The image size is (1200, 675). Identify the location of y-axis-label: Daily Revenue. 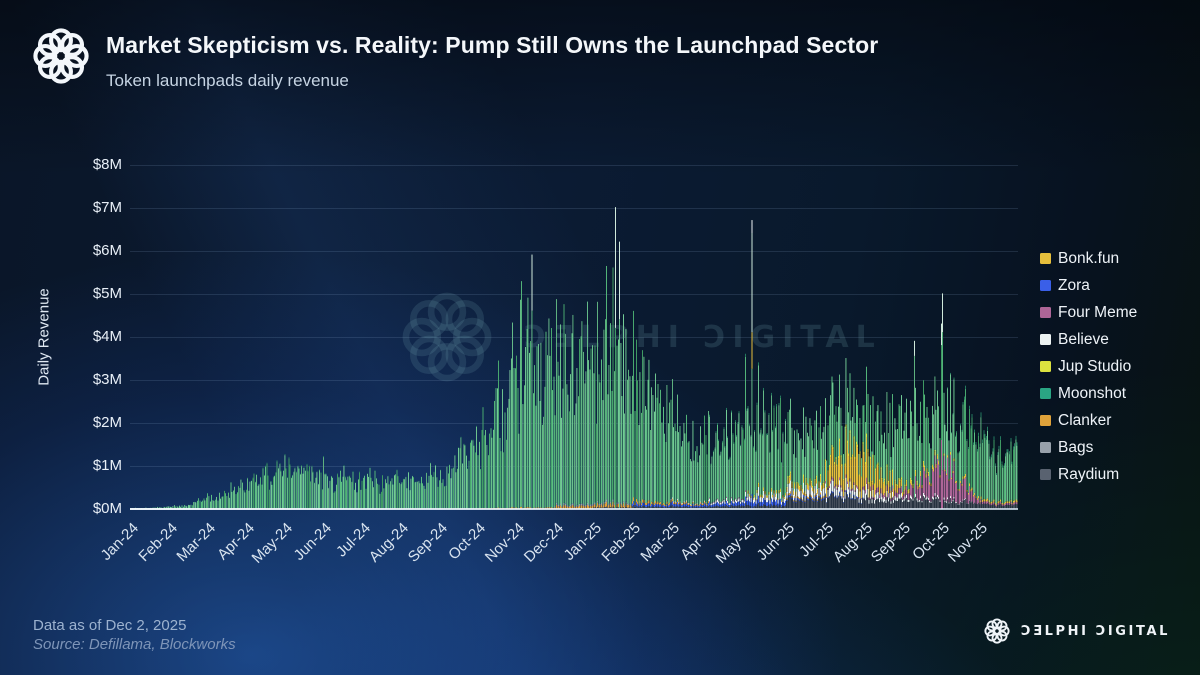
(44, 337).